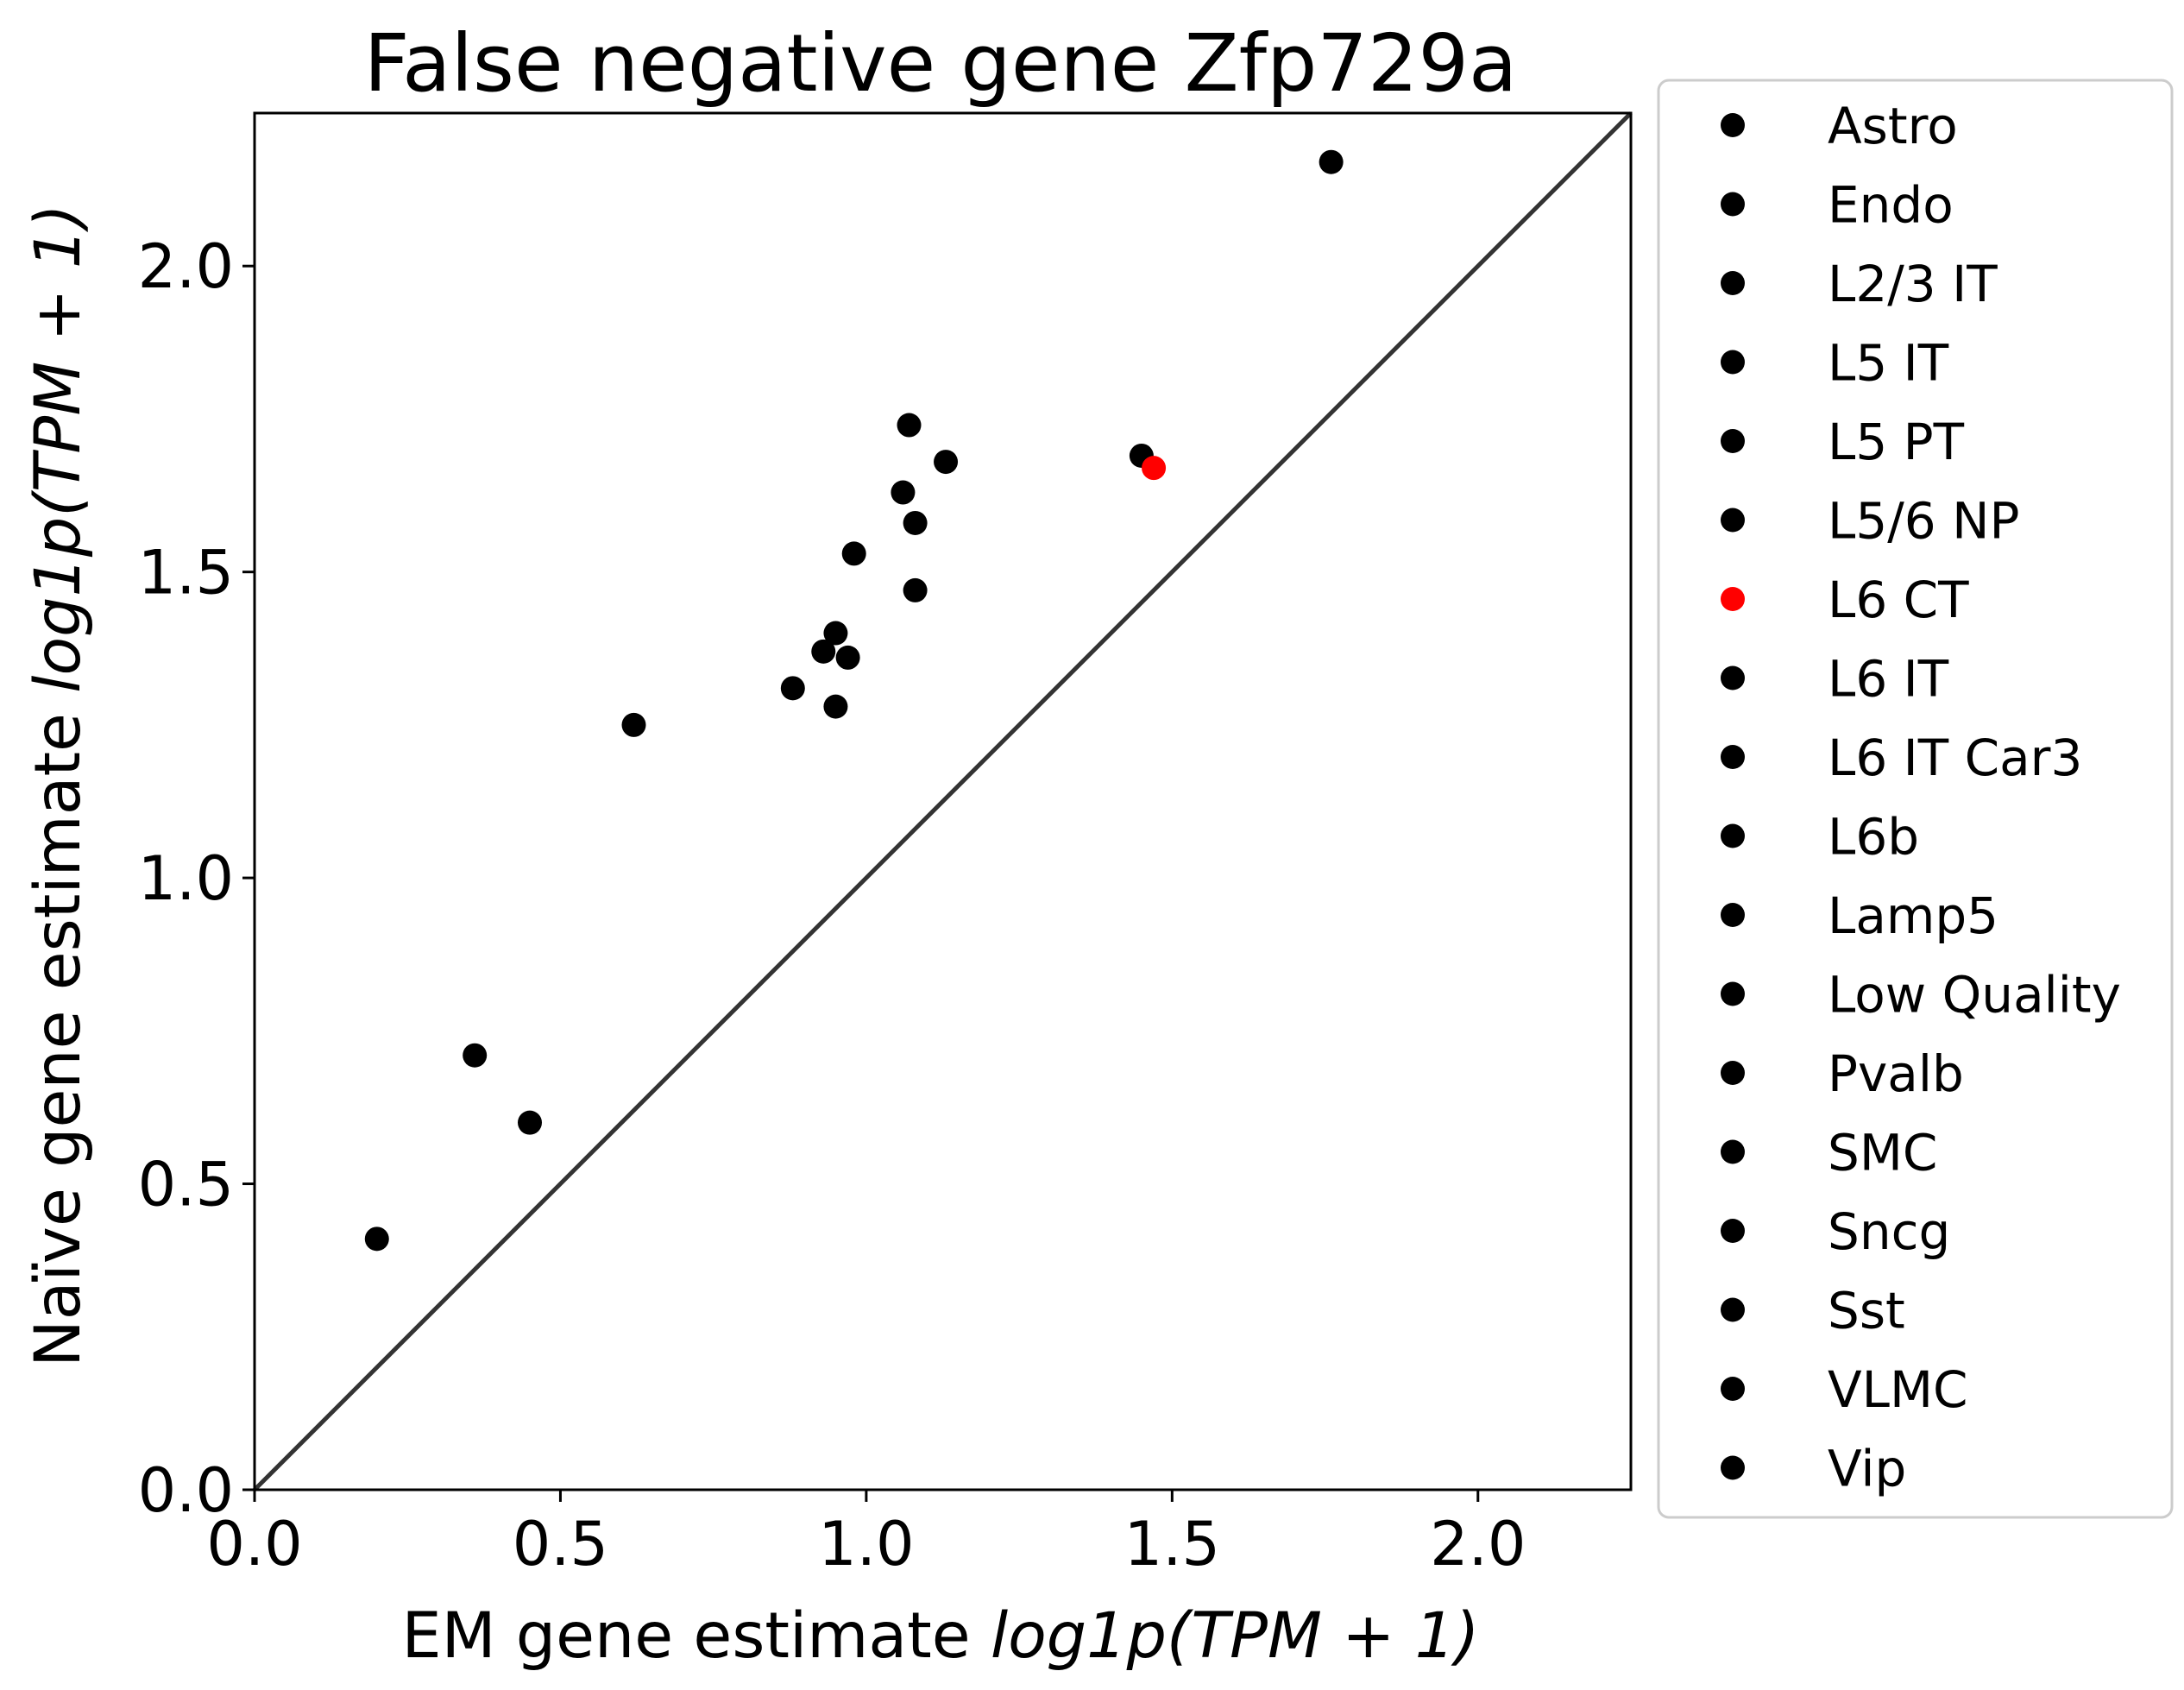 The width and height of the screenshot is (2184, 1690). I want to click on point-l6-it, so click(916, 522).